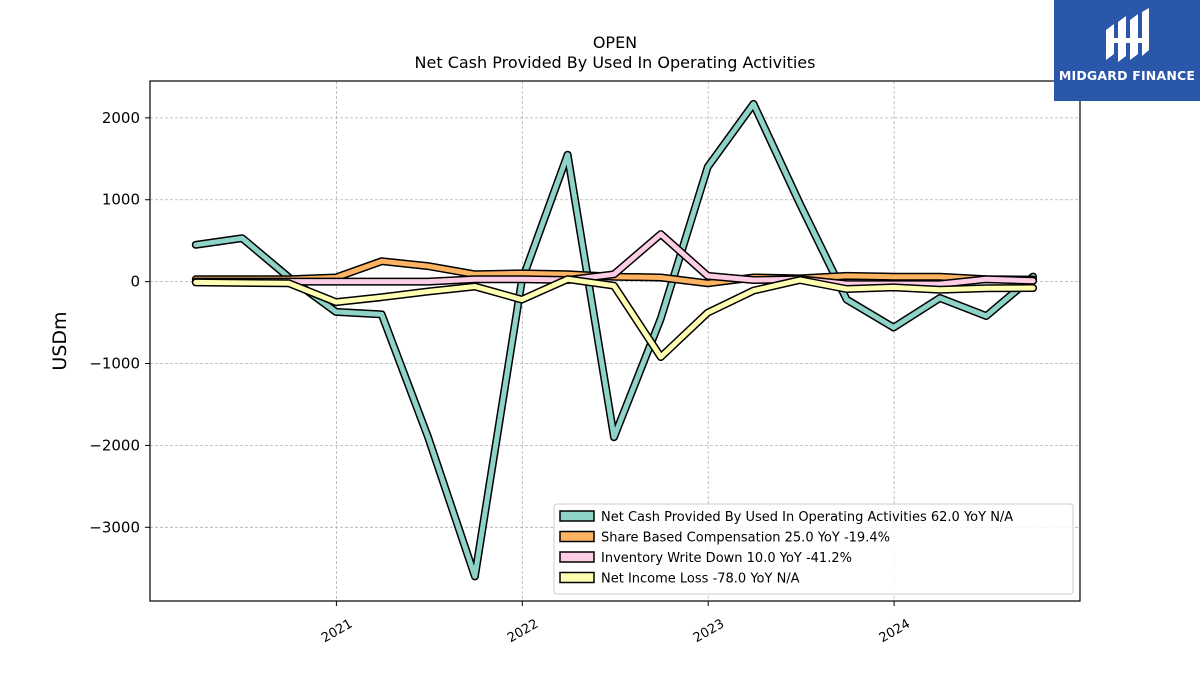 The image size is (1200, 675). Describe the element at coordinates (135, 282) in the screenshot. I see `y-tick-label: 0` at that location.